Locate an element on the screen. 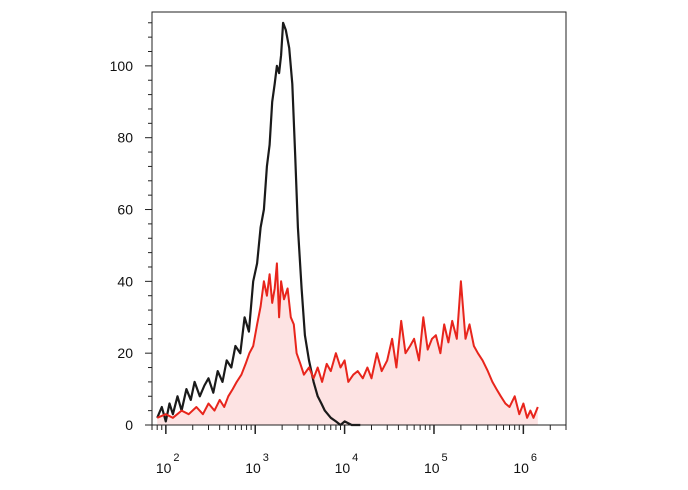  y-tick-label: 100 is located at coordinates (122, 66).